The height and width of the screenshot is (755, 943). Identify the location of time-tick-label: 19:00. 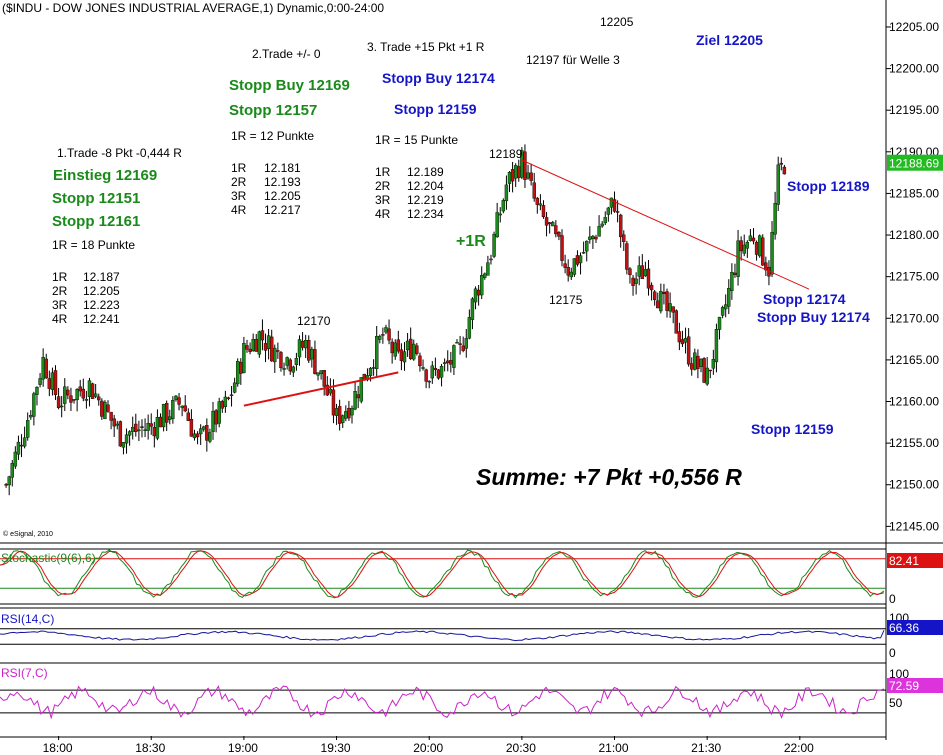
(243, 748).